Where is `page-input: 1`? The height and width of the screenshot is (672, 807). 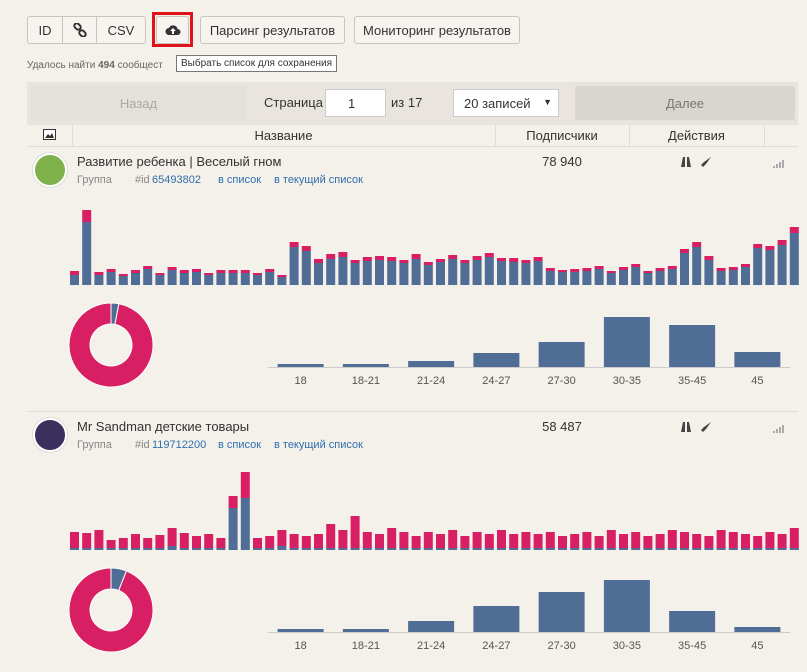
page-input: 1 is located at coordinates (355, 103).